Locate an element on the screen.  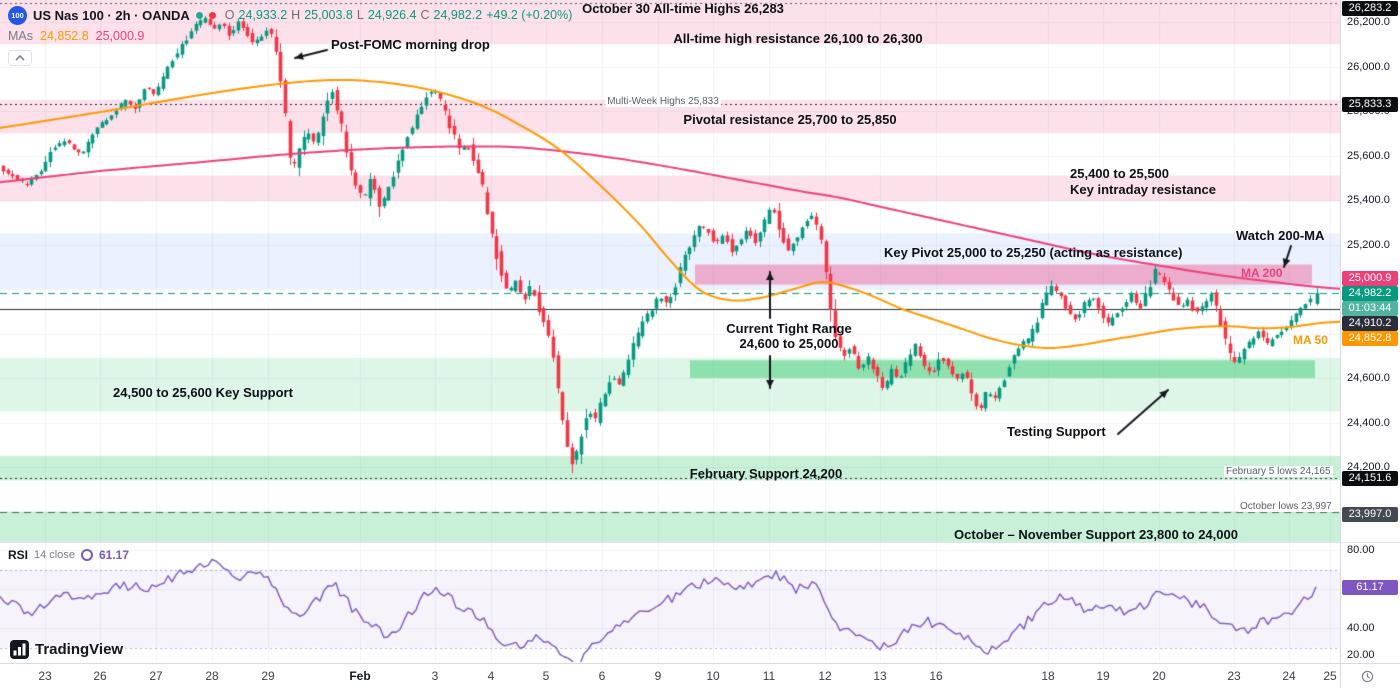
price-axis-badge: 01:03:44 is located at coordinates (1370, 308).